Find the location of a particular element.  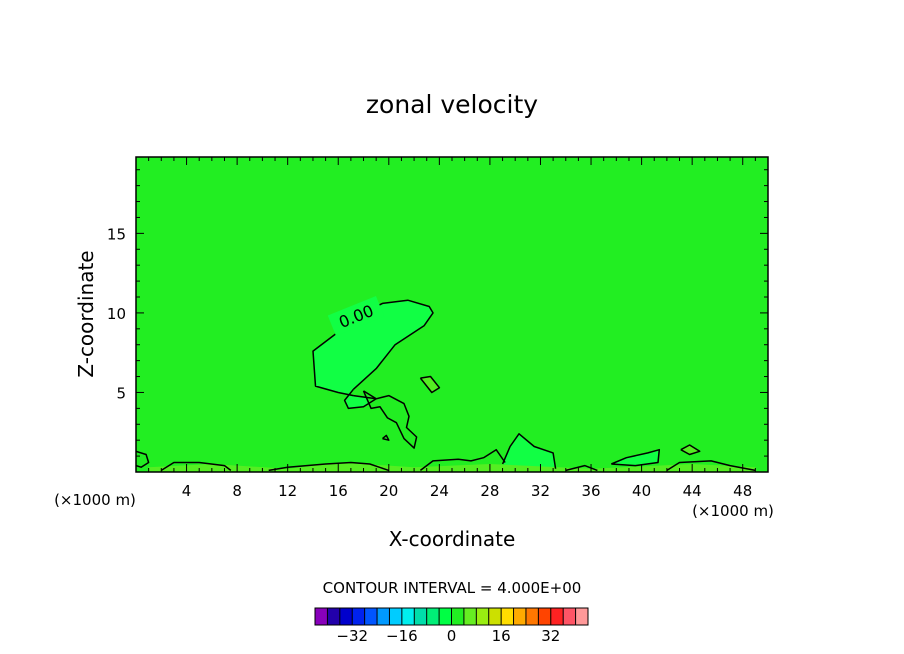

x-tick-label: 28 is located at coordinates (489, 491).